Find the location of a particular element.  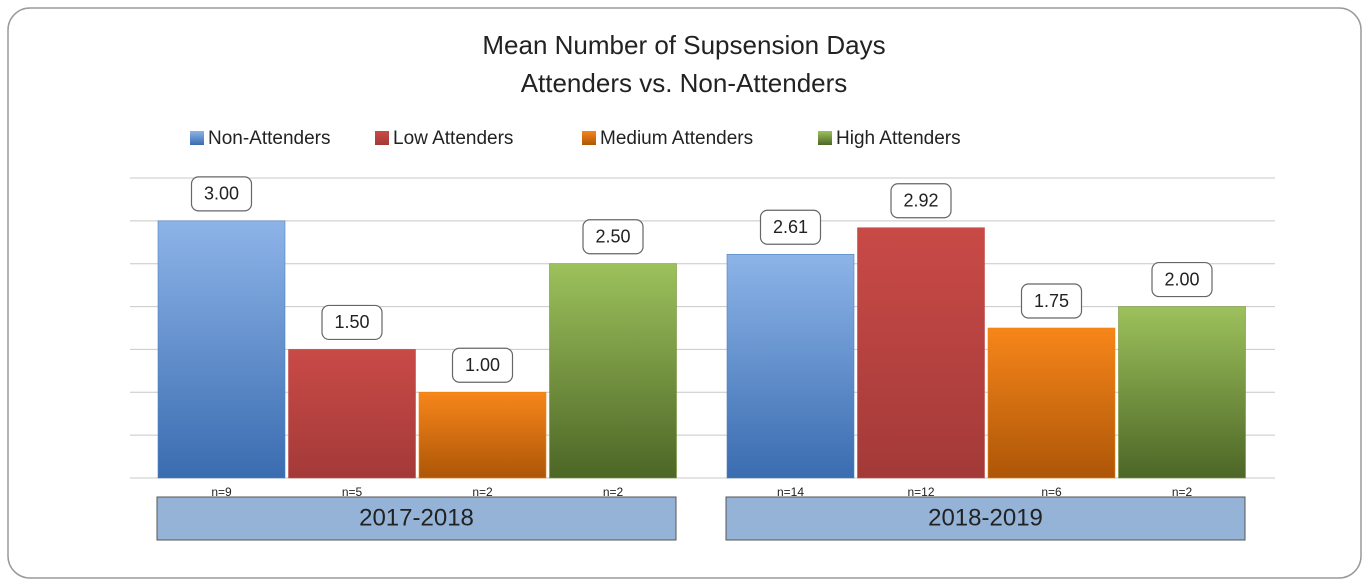

data-label: 2.50 is located at coordinates (612, 236).